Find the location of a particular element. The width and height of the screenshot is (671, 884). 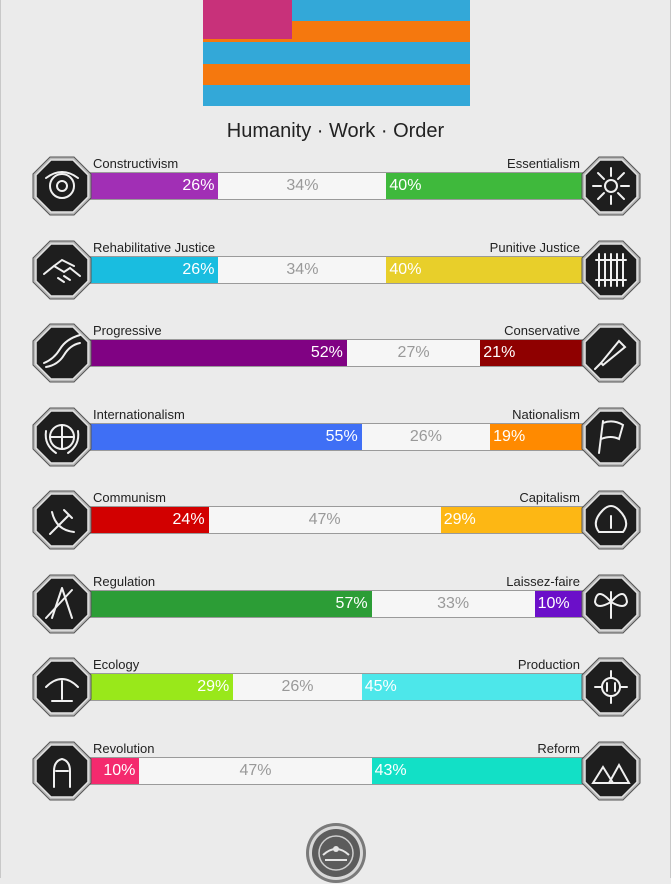

left-percent: 55% is located at coordinates (226, 436).